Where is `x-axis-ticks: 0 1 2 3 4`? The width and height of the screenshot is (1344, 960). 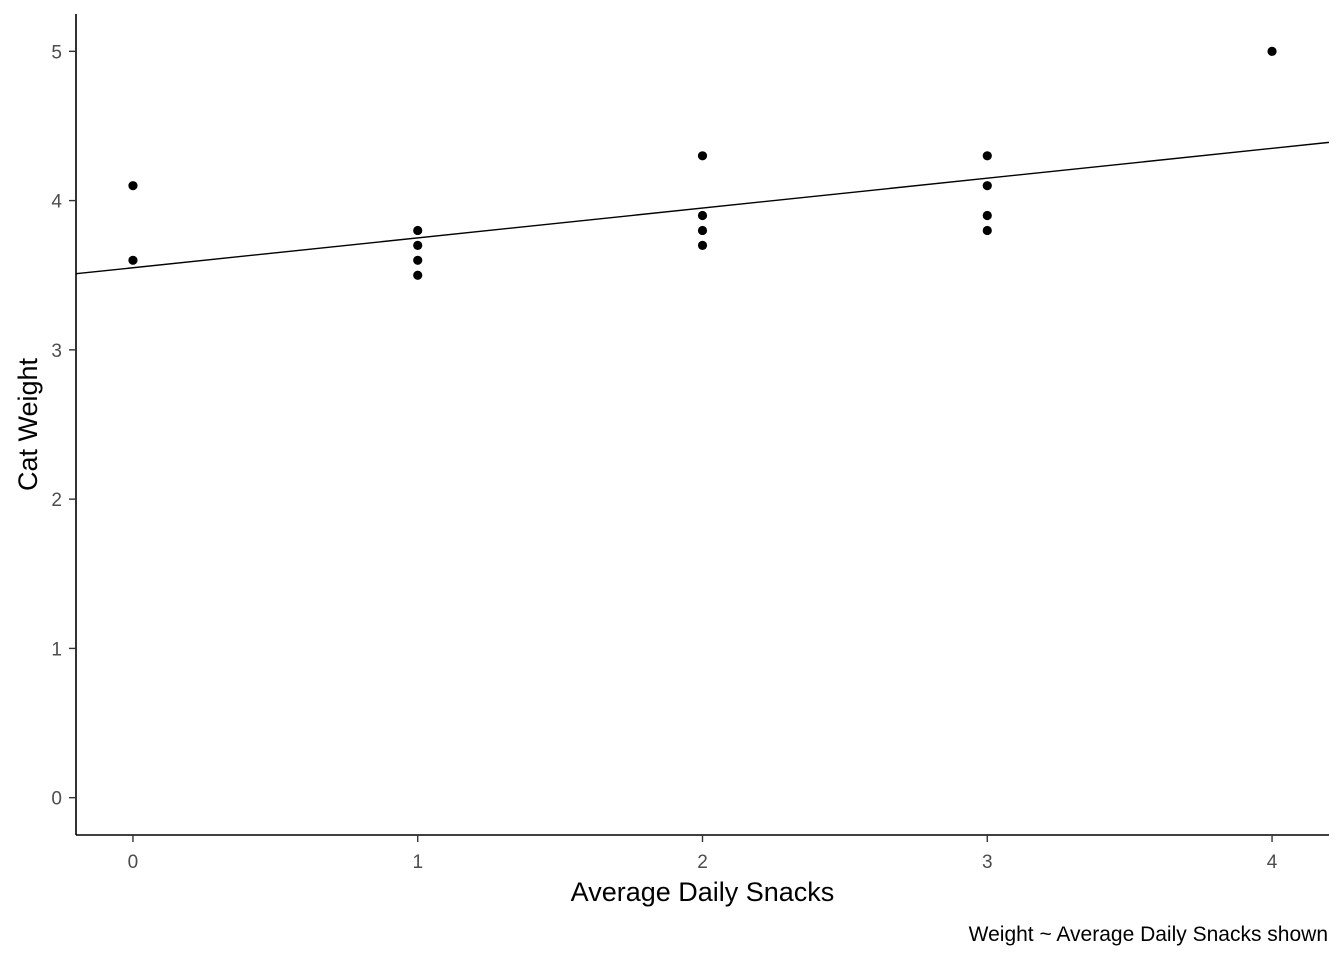 x-axis-ticks: 0 1 2 3 4 is located at coordinates (703, 854).